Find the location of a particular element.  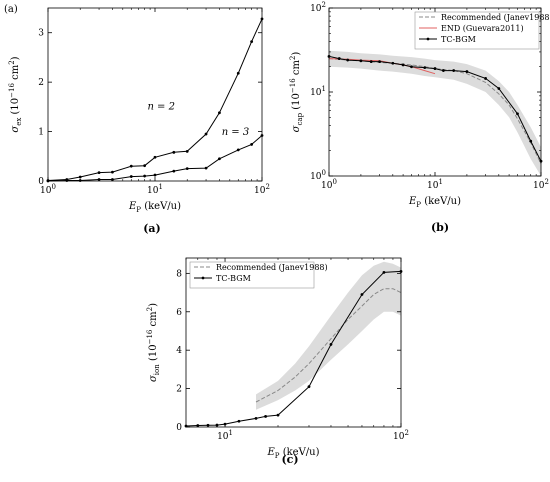

panel-caption: (b) is located at coordinates (440, 227).